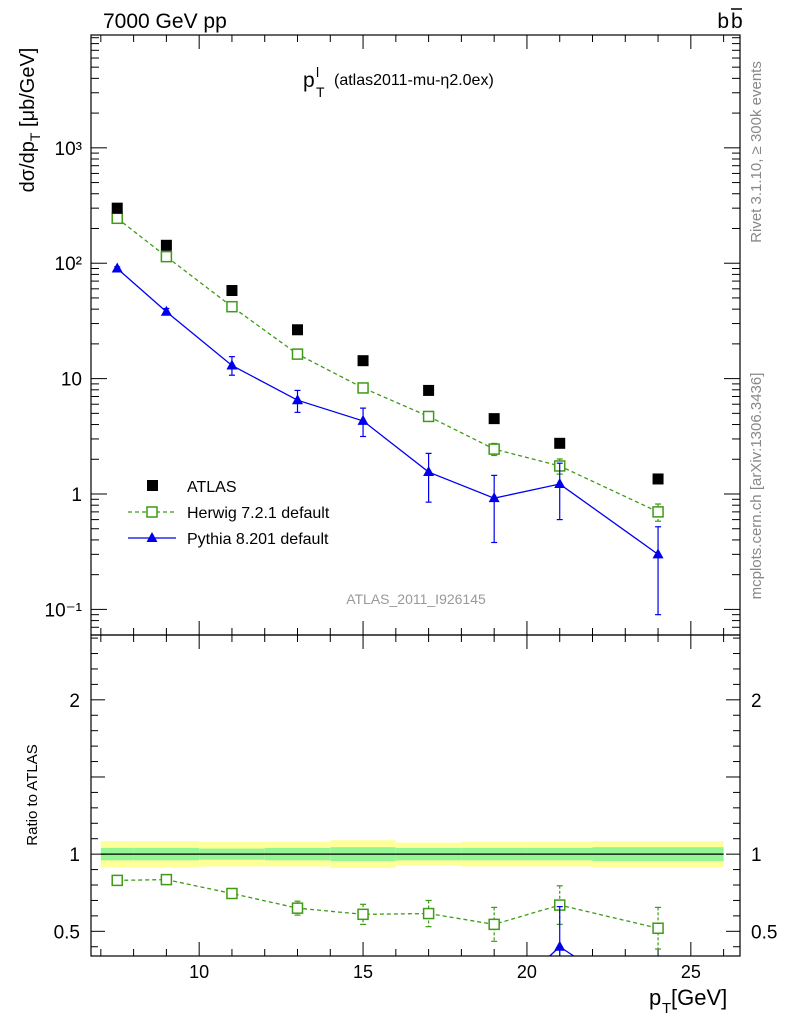 The height and width of the screenshot is (1024, 786). What do you see at coordinates (527, 972) in the screenshot?
I see `x-tick-label: 20` at bounding box center [527, 972].